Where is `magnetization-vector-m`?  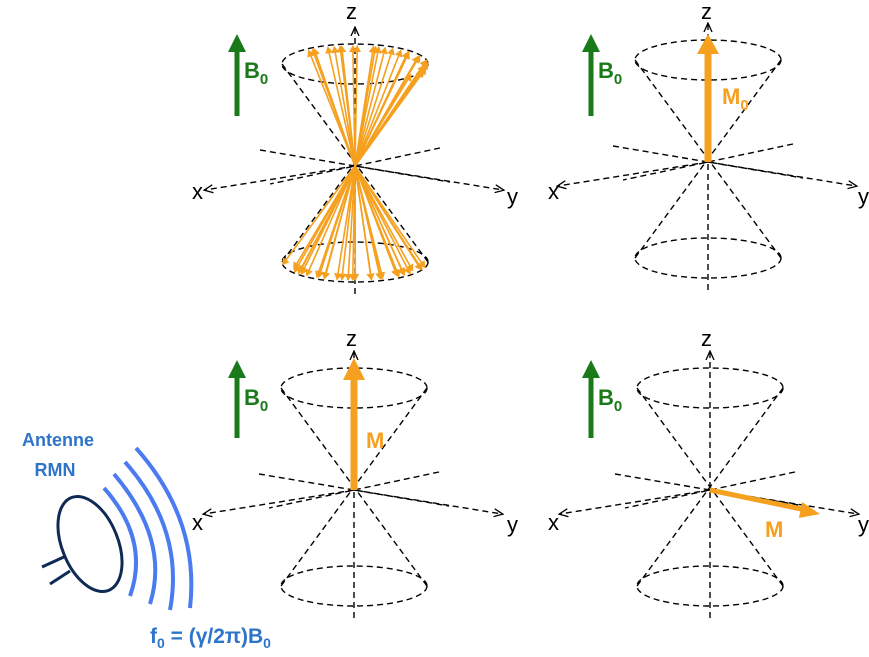 magnetization-vector-m is located at coordinates (354, 424).